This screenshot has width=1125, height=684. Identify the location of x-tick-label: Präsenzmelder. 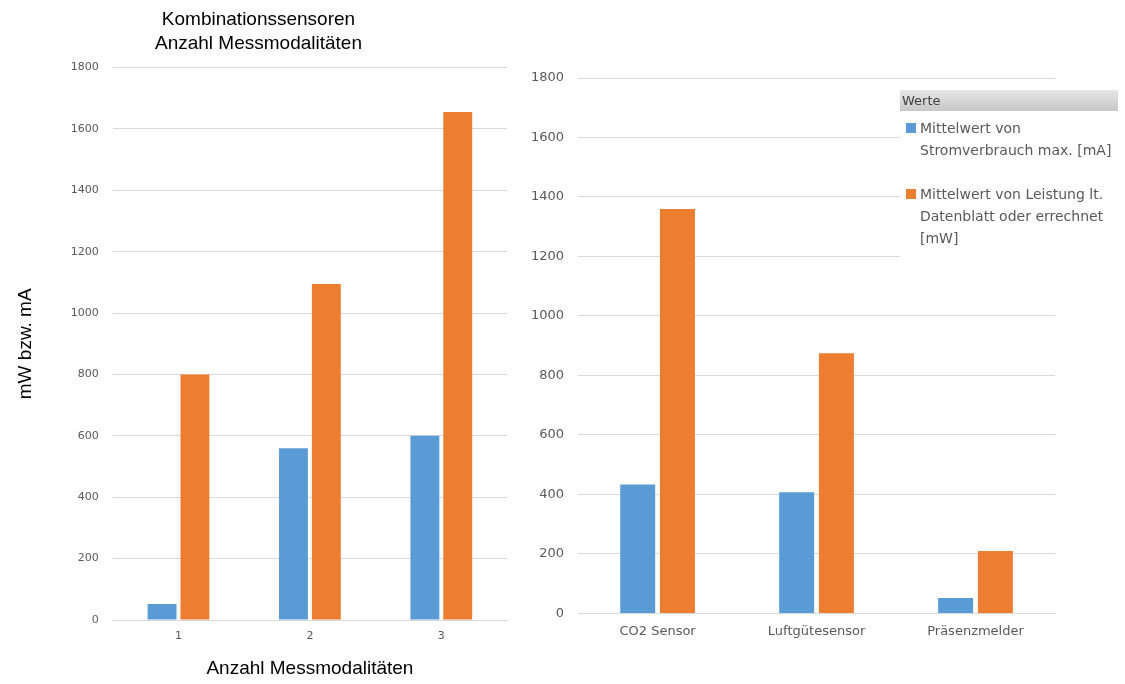
(976, 630).